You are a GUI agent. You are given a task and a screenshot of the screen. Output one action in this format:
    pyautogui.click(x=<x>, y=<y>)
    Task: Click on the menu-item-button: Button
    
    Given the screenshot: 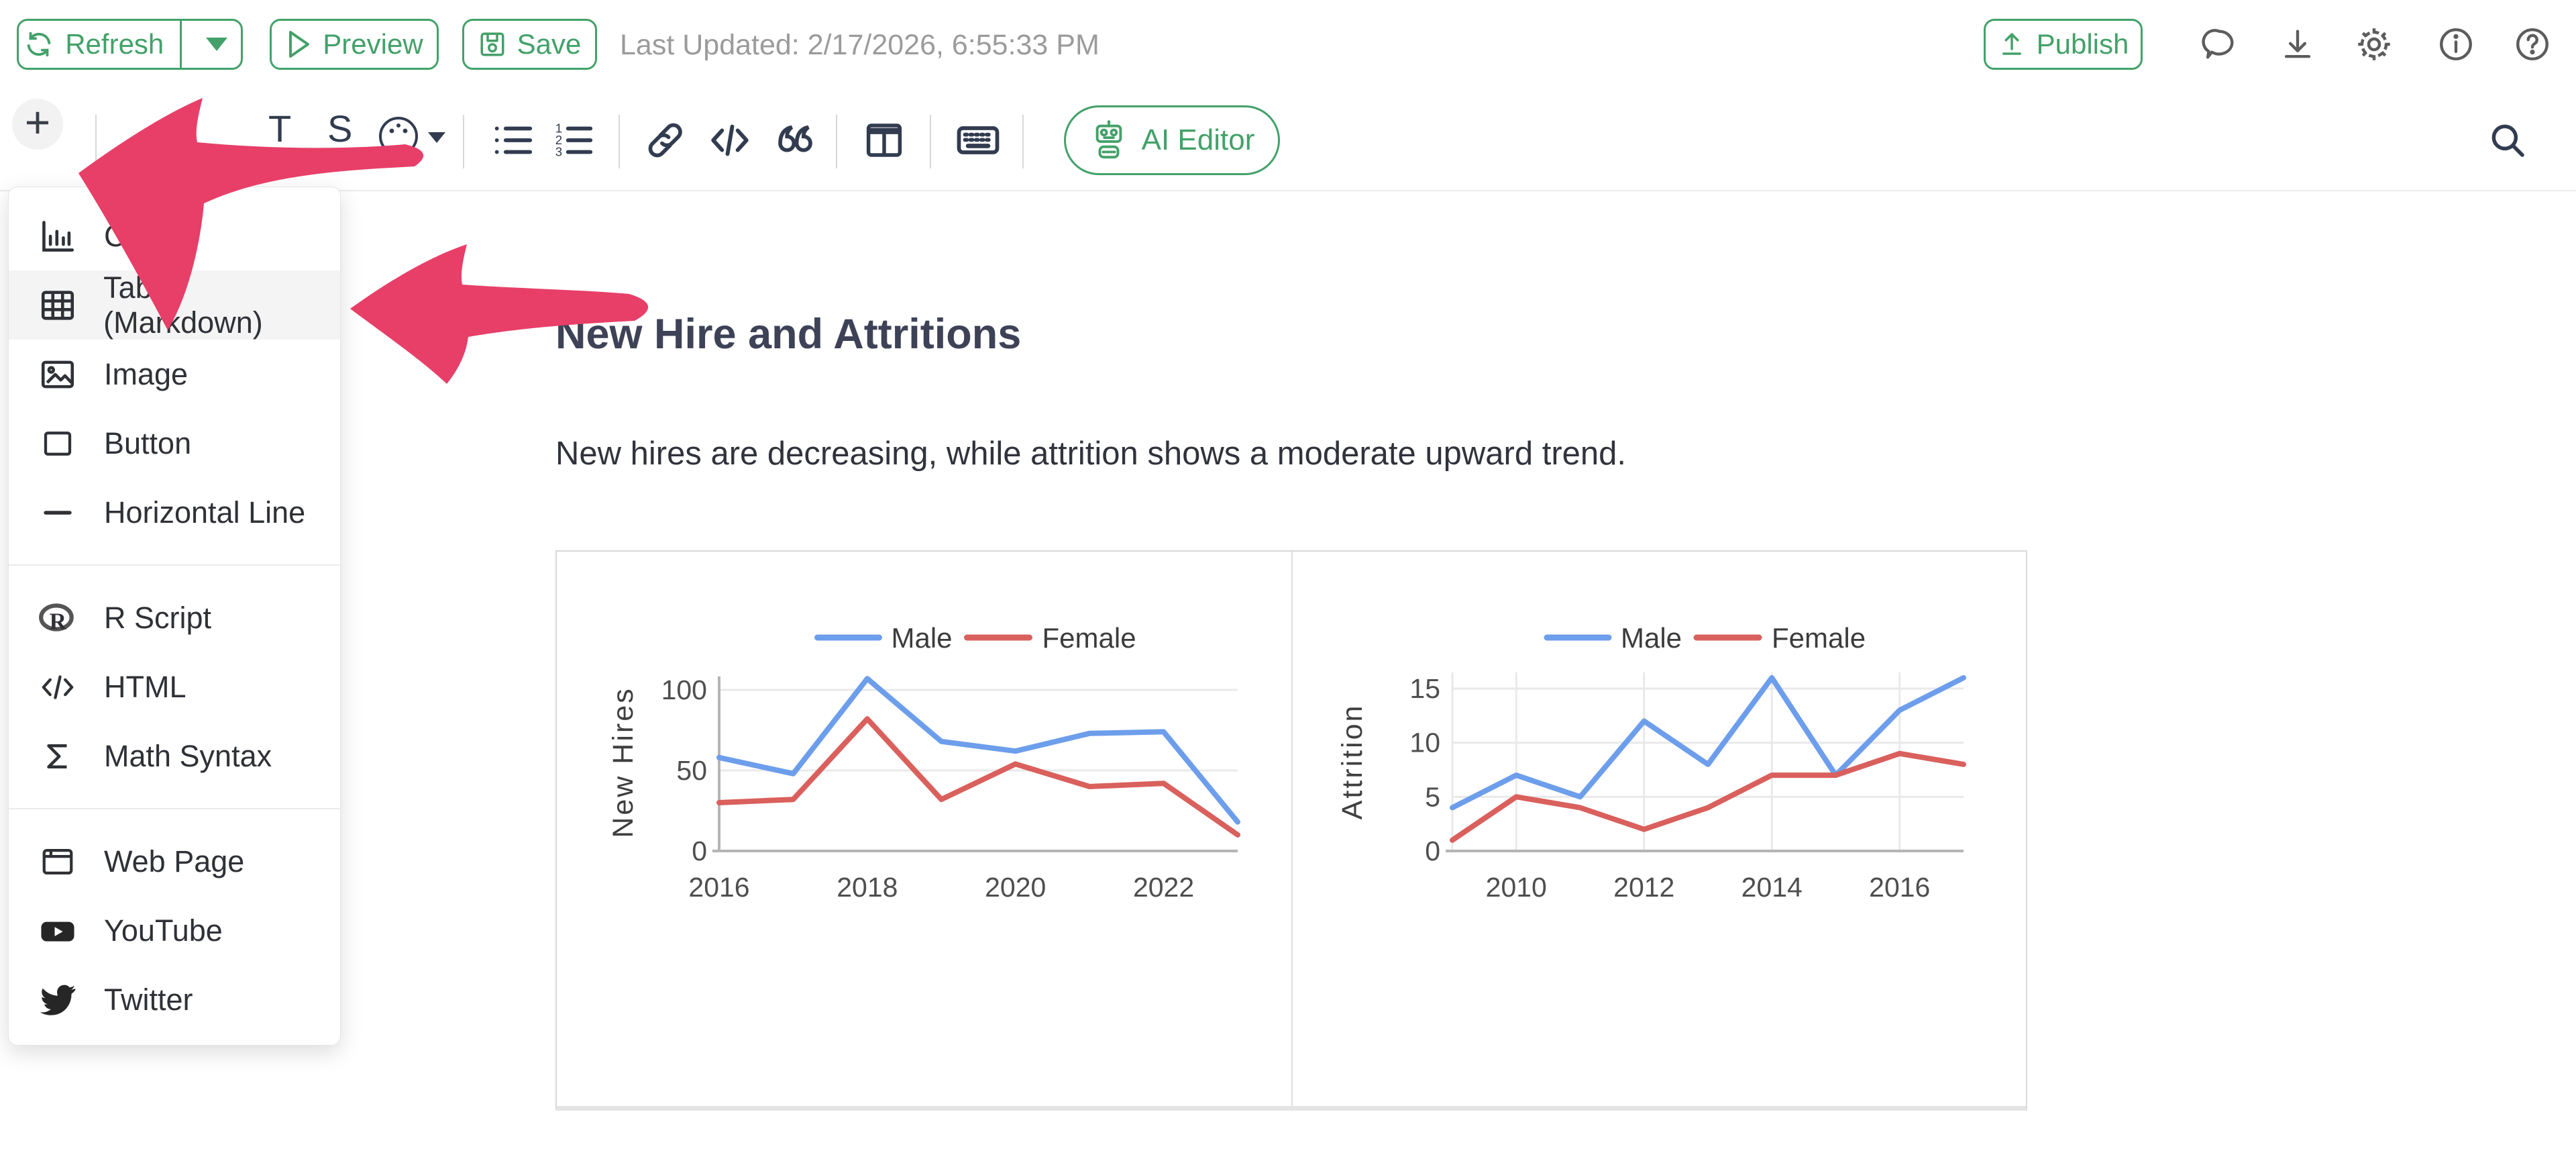 What is the action you would take?
    pyautogui.click(x=174, y=443)
    